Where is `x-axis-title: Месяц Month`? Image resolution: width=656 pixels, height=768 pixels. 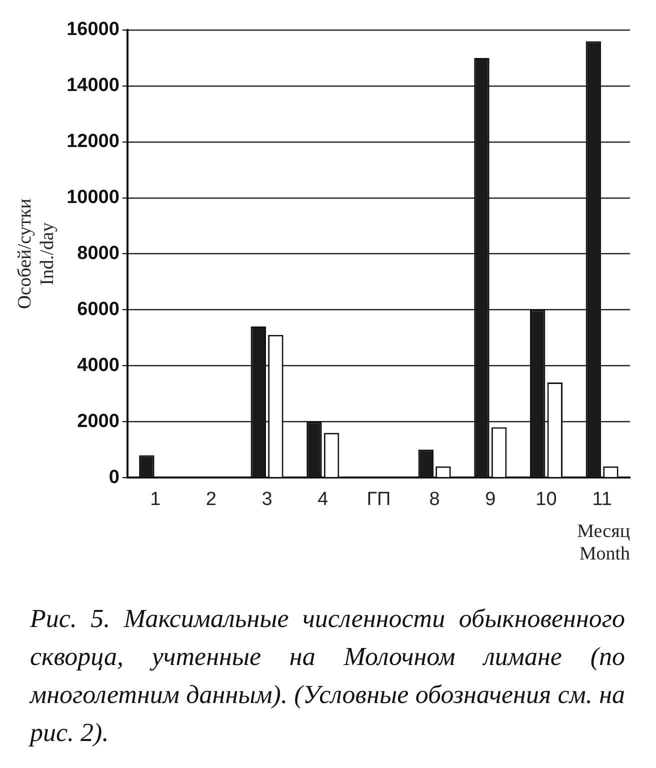 x-axis-title: Месяц Month is located at coordinates (603, 542).